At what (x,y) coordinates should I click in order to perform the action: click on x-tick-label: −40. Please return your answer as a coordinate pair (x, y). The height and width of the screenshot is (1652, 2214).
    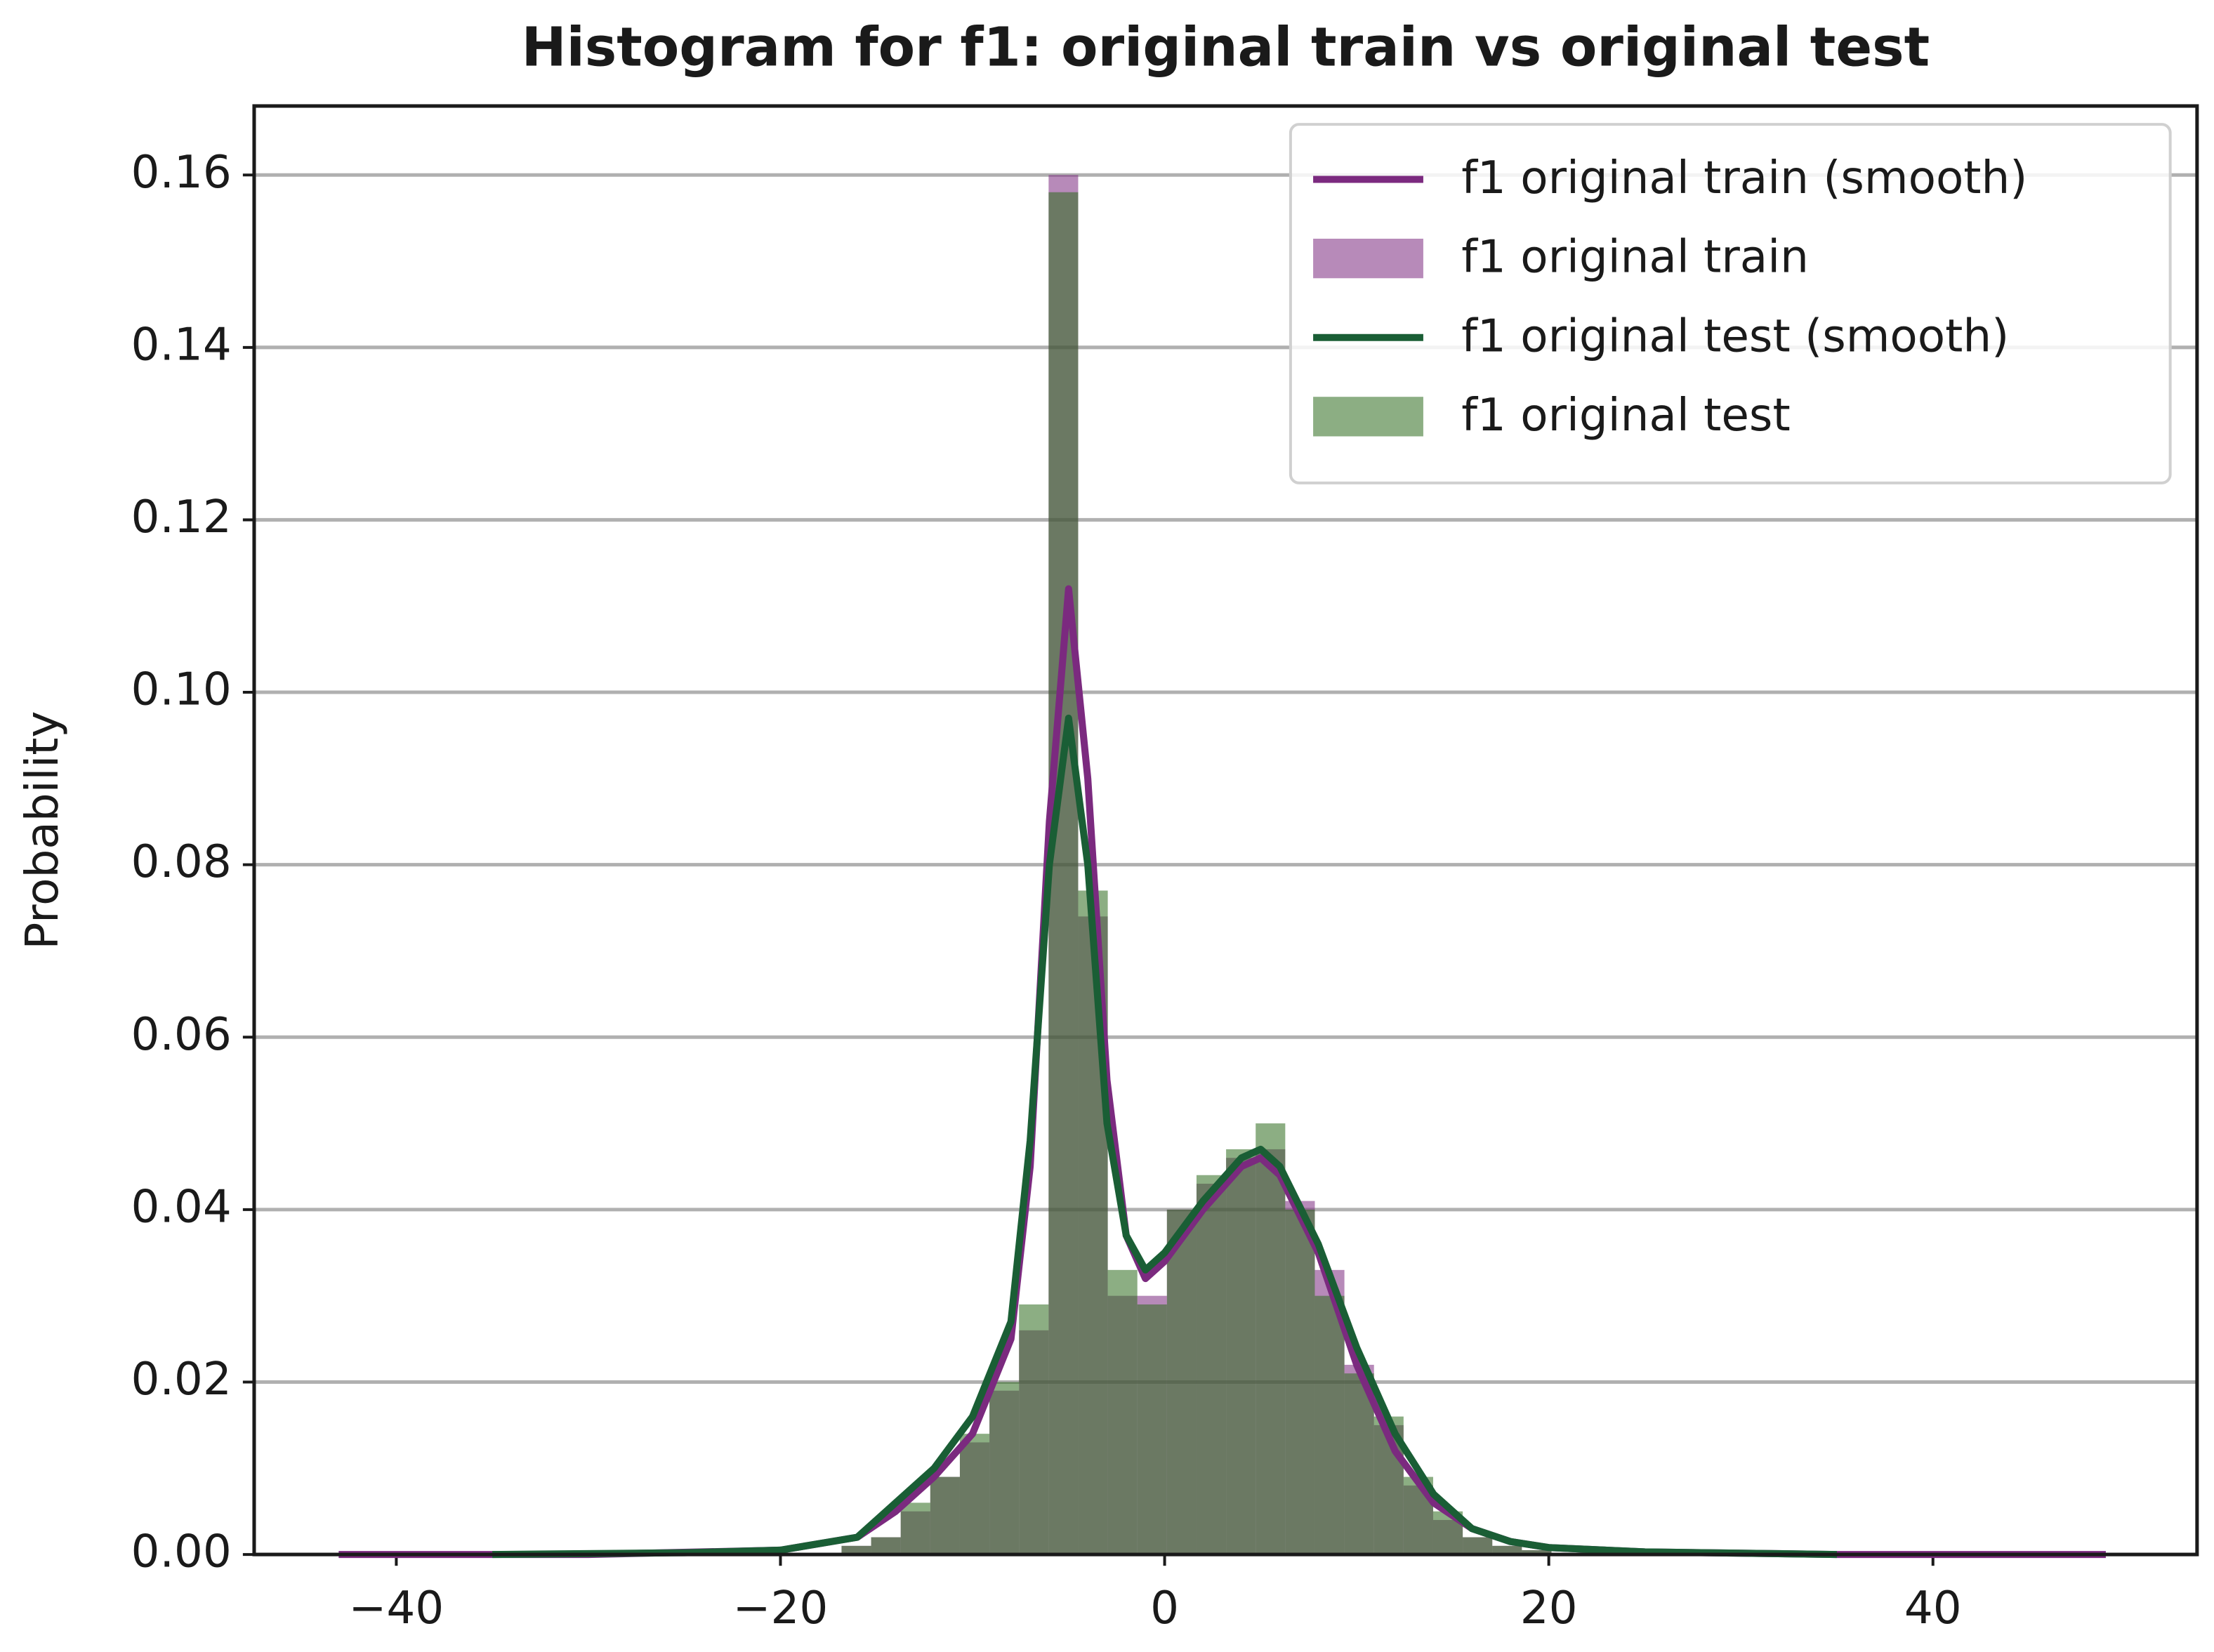
    Looking at the image, I should click on (396, 1608).